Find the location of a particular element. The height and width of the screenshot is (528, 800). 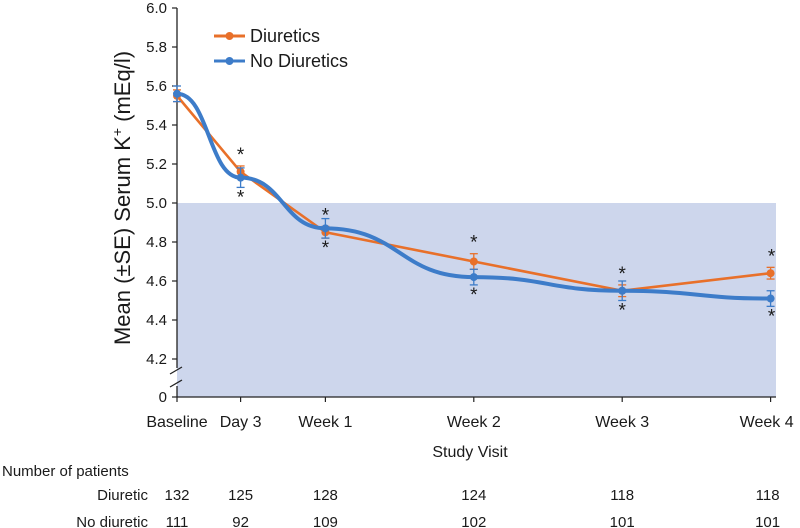

y-axis-title-main: Mean (±SE) Serum K is located at coordinates (122, 240).